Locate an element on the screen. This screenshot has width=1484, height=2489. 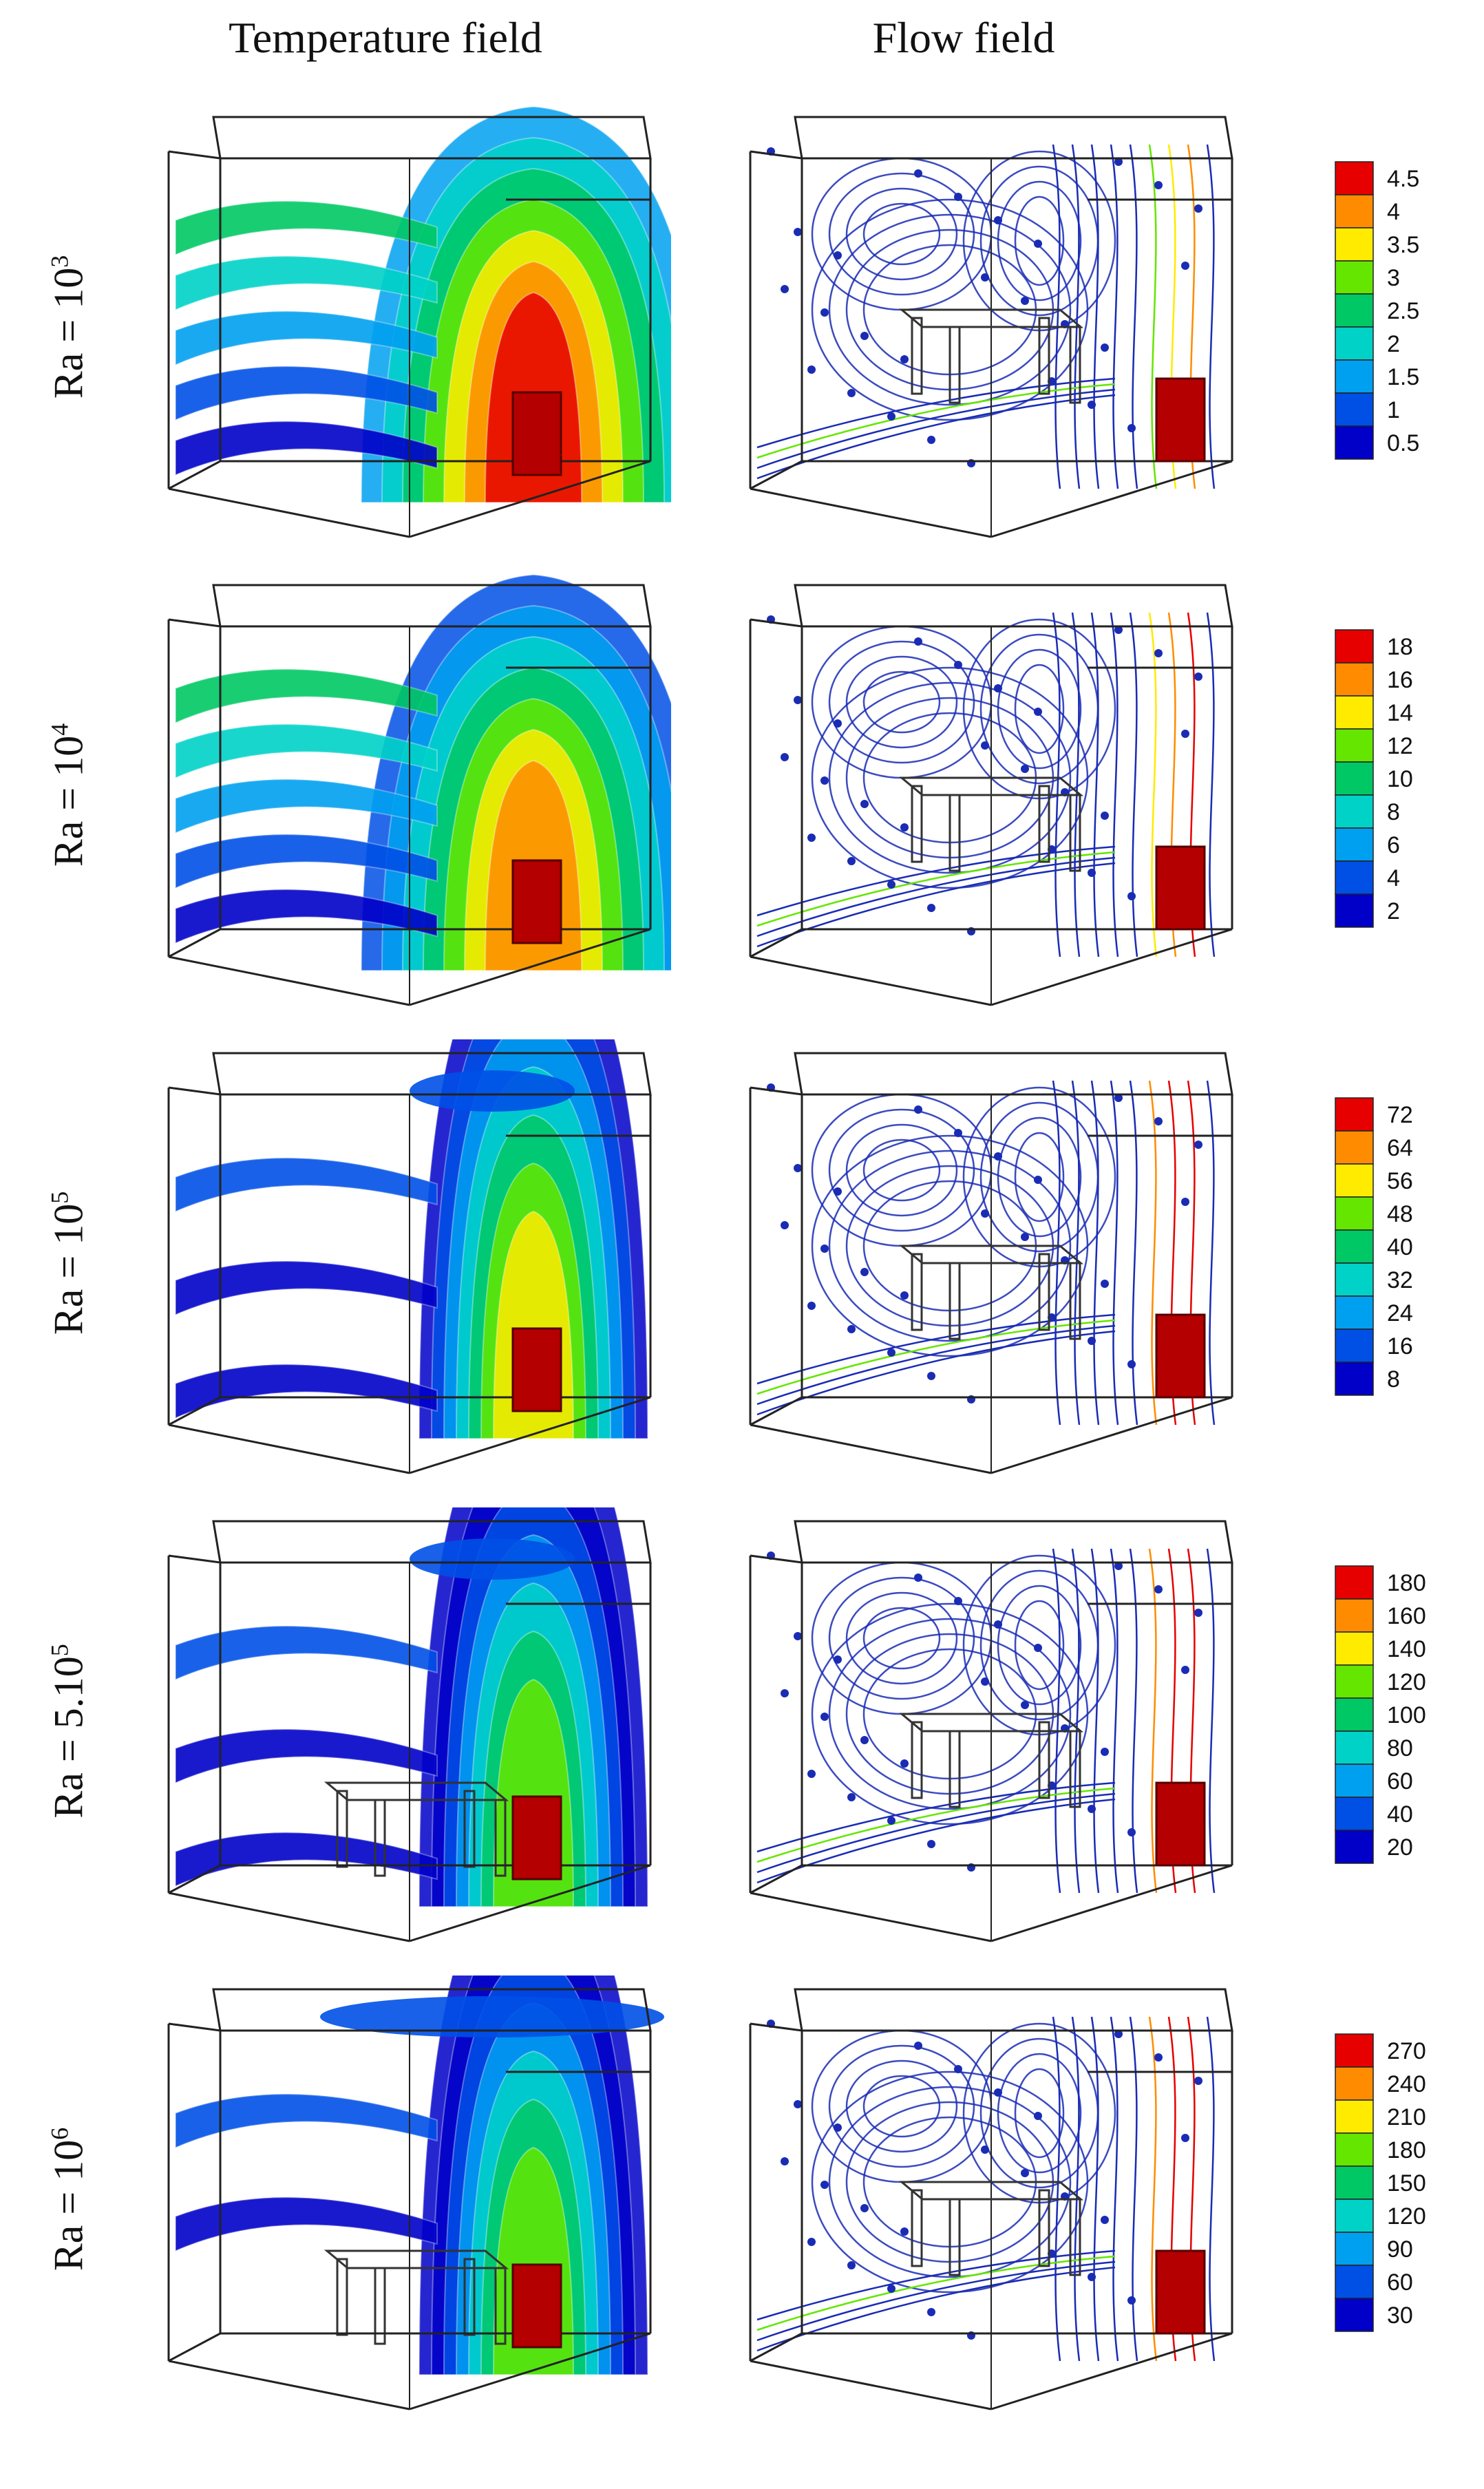
colorbar-tick-label: 14 is located at coordinates (1400, 713).